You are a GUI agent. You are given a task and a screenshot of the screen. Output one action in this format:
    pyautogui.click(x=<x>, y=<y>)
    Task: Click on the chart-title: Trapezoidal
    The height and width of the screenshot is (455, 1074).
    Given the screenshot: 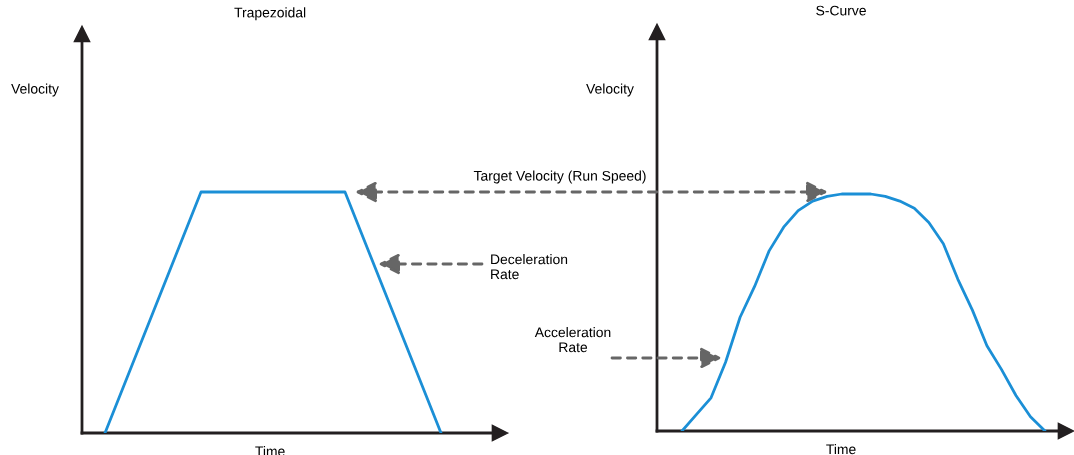 What is the action you would take?
    pyautogui.click(x=270, y=14)
    